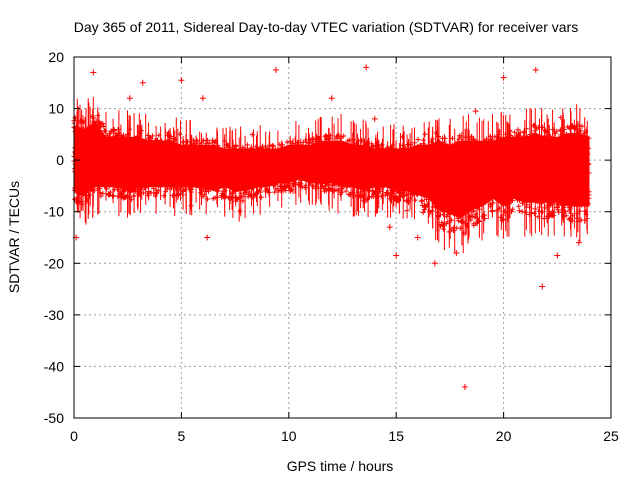 This screenshot has height=480, width=640. I want to click on y-tick-label: -40, so click(54, 366).